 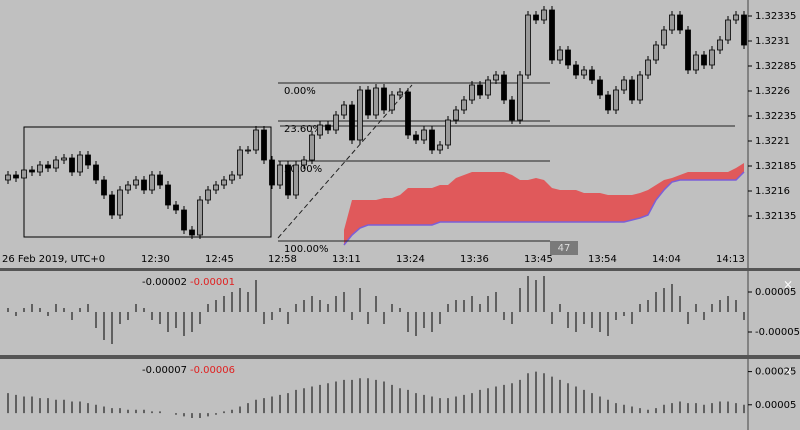 I want to click on trend-line, so click(x=345, y=161).